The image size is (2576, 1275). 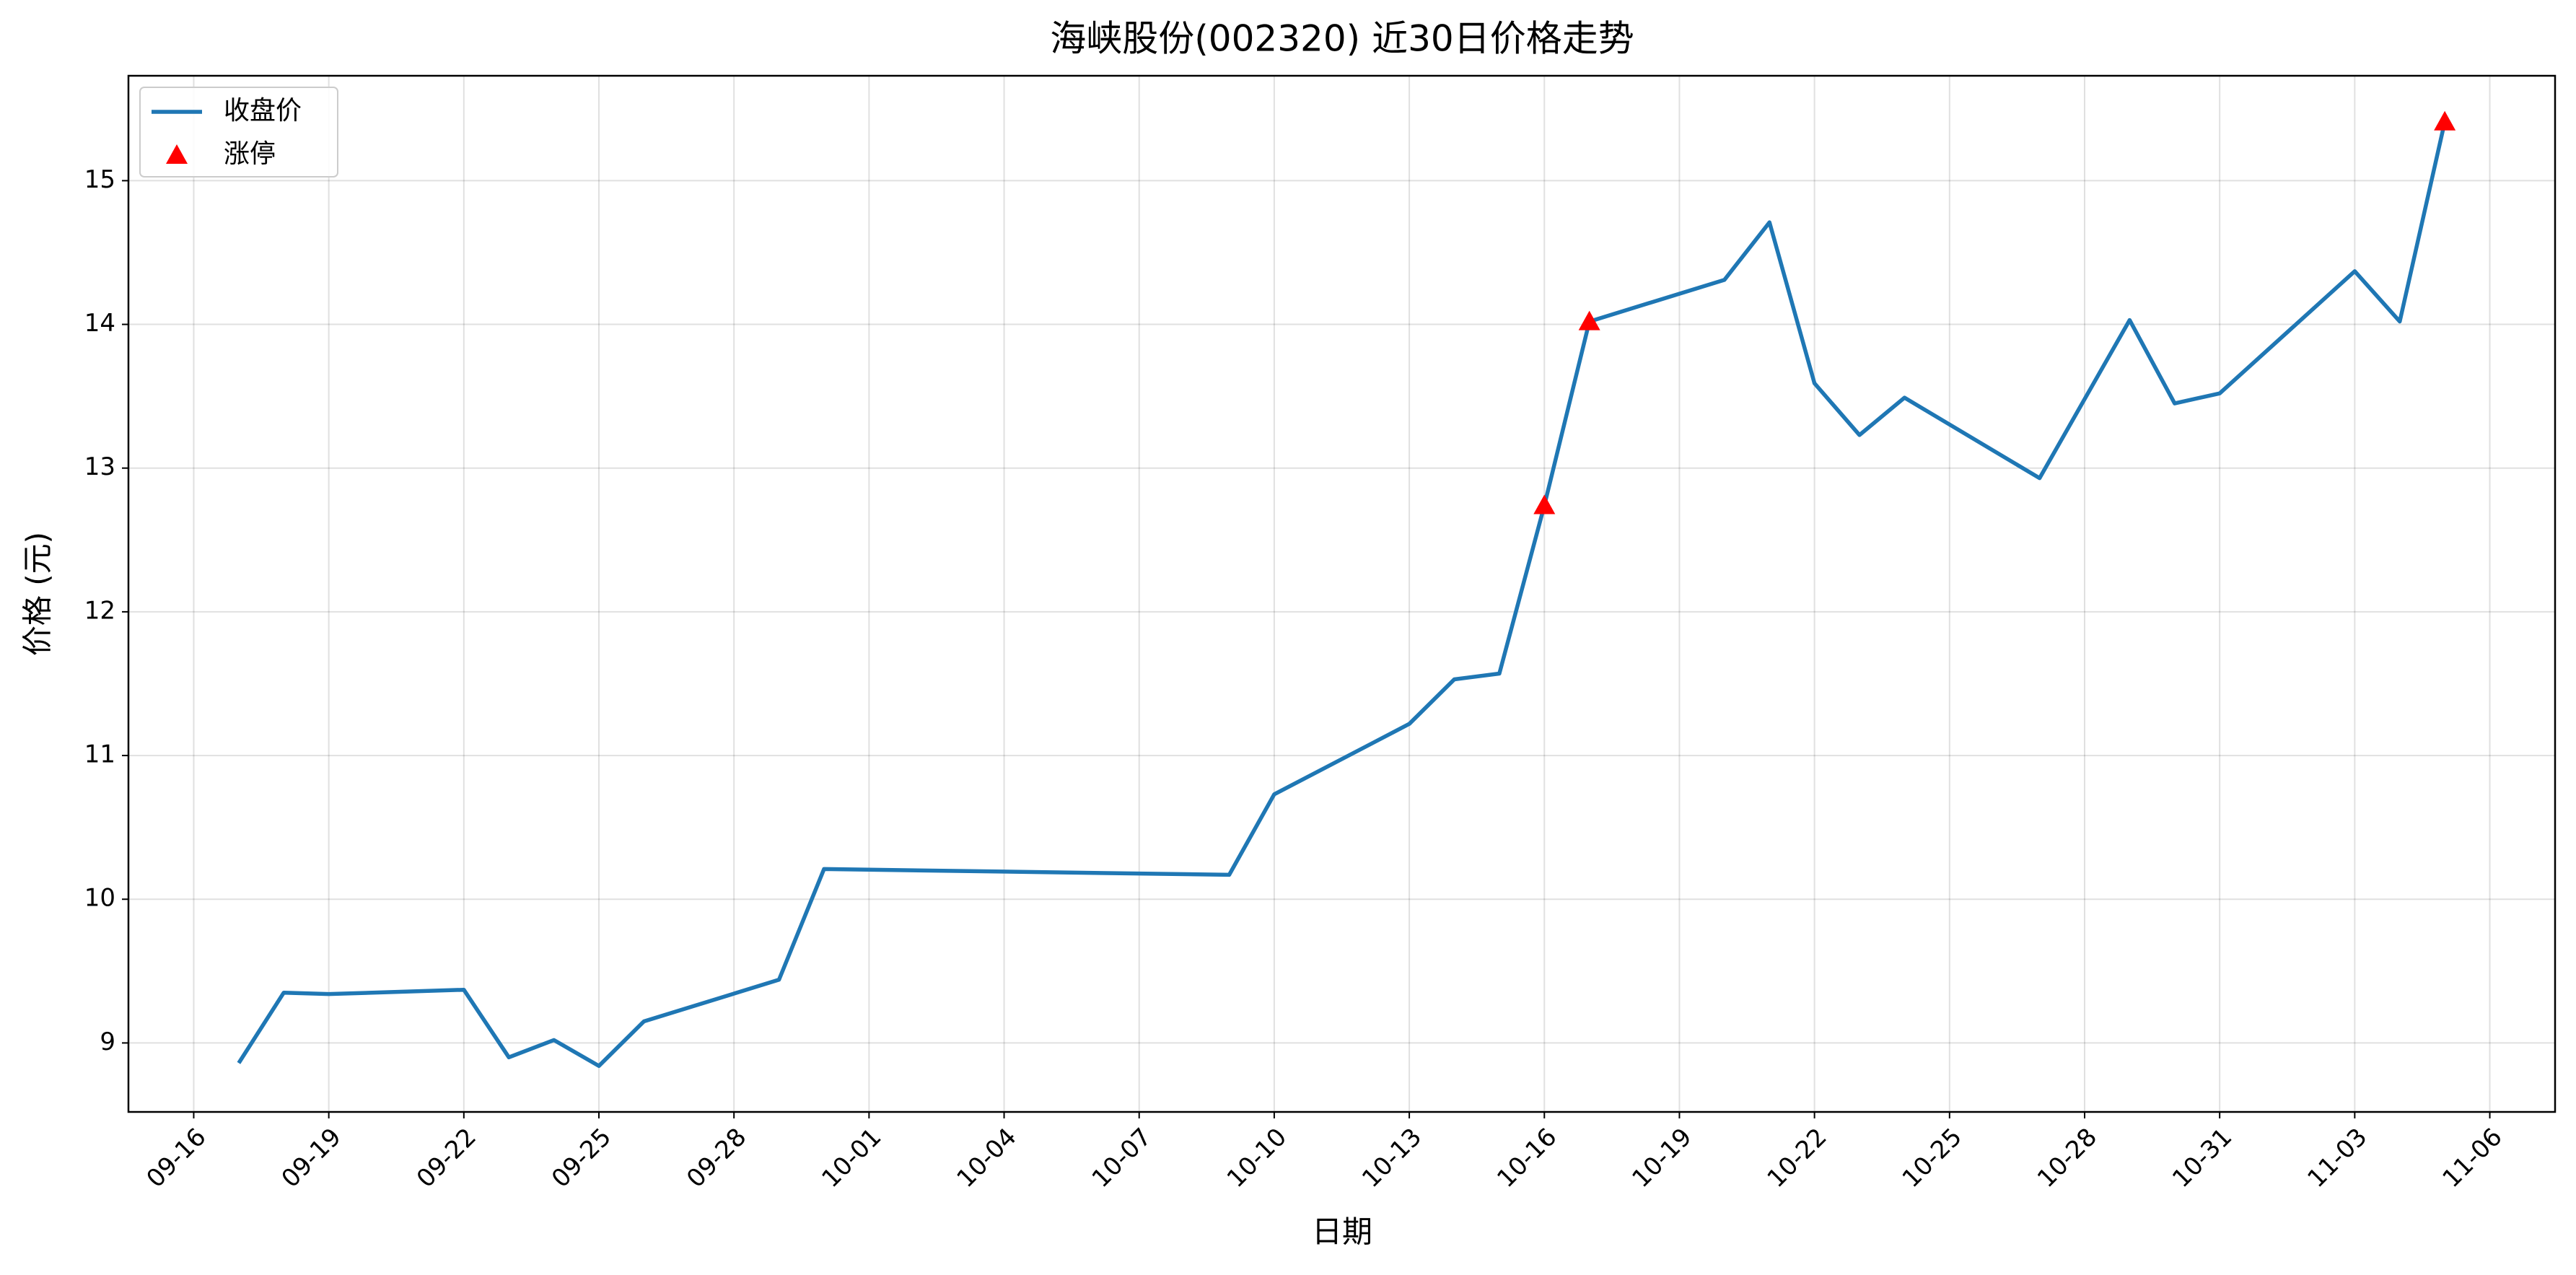 I want to click on legend-label: 收盘价, so click(x=263, y=111).